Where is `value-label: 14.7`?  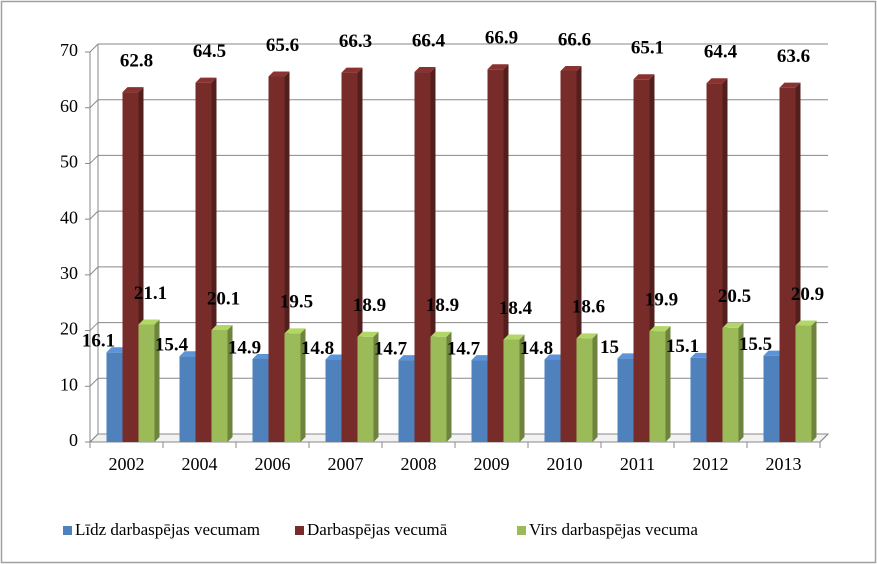
value-label: 14.7 is located at coordinates (464, 348).